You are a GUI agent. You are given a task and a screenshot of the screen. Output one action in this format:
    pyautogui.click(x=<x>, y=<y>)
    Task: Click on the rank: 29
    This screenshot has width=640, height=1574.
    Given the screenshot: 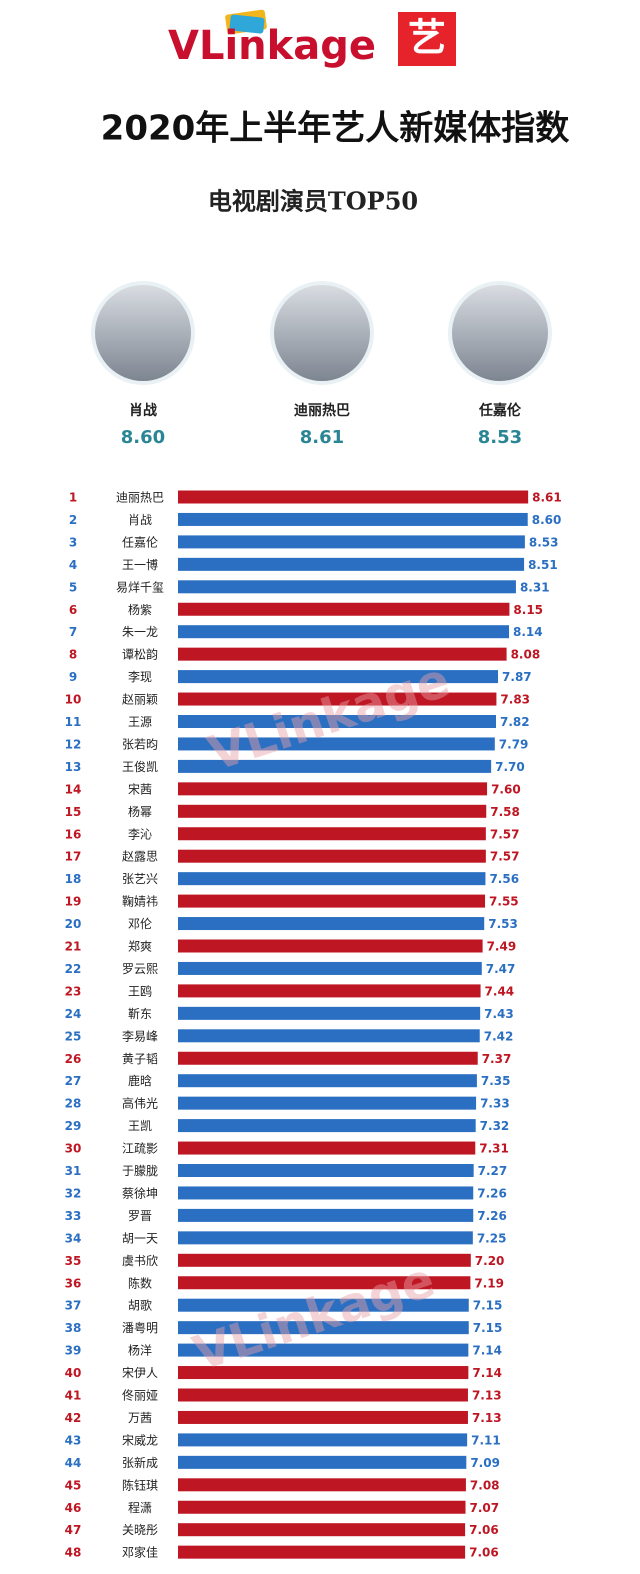 What is the action you would take?
    pyautogui.click(x=73, y=1126)
    